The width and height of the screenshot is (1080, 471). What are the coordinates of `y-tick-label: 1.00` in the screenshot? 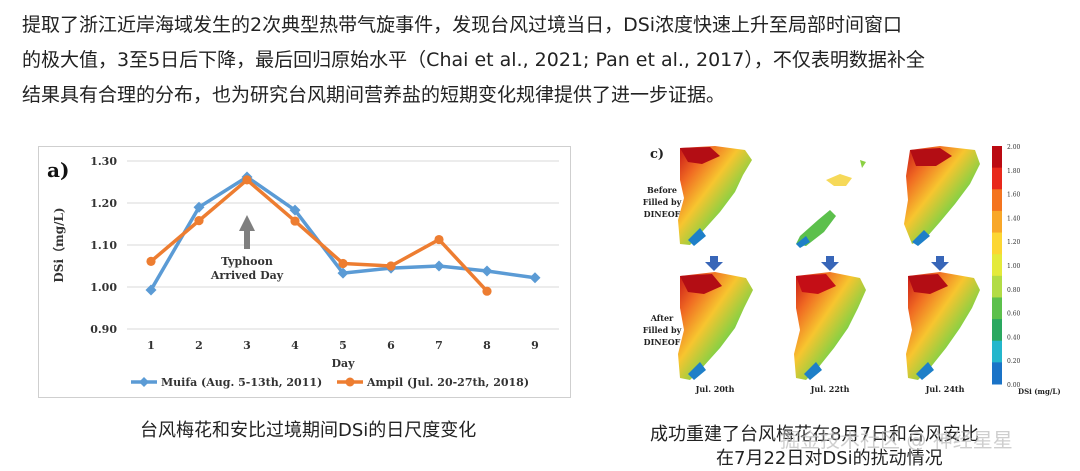 It's located at (103, 287).